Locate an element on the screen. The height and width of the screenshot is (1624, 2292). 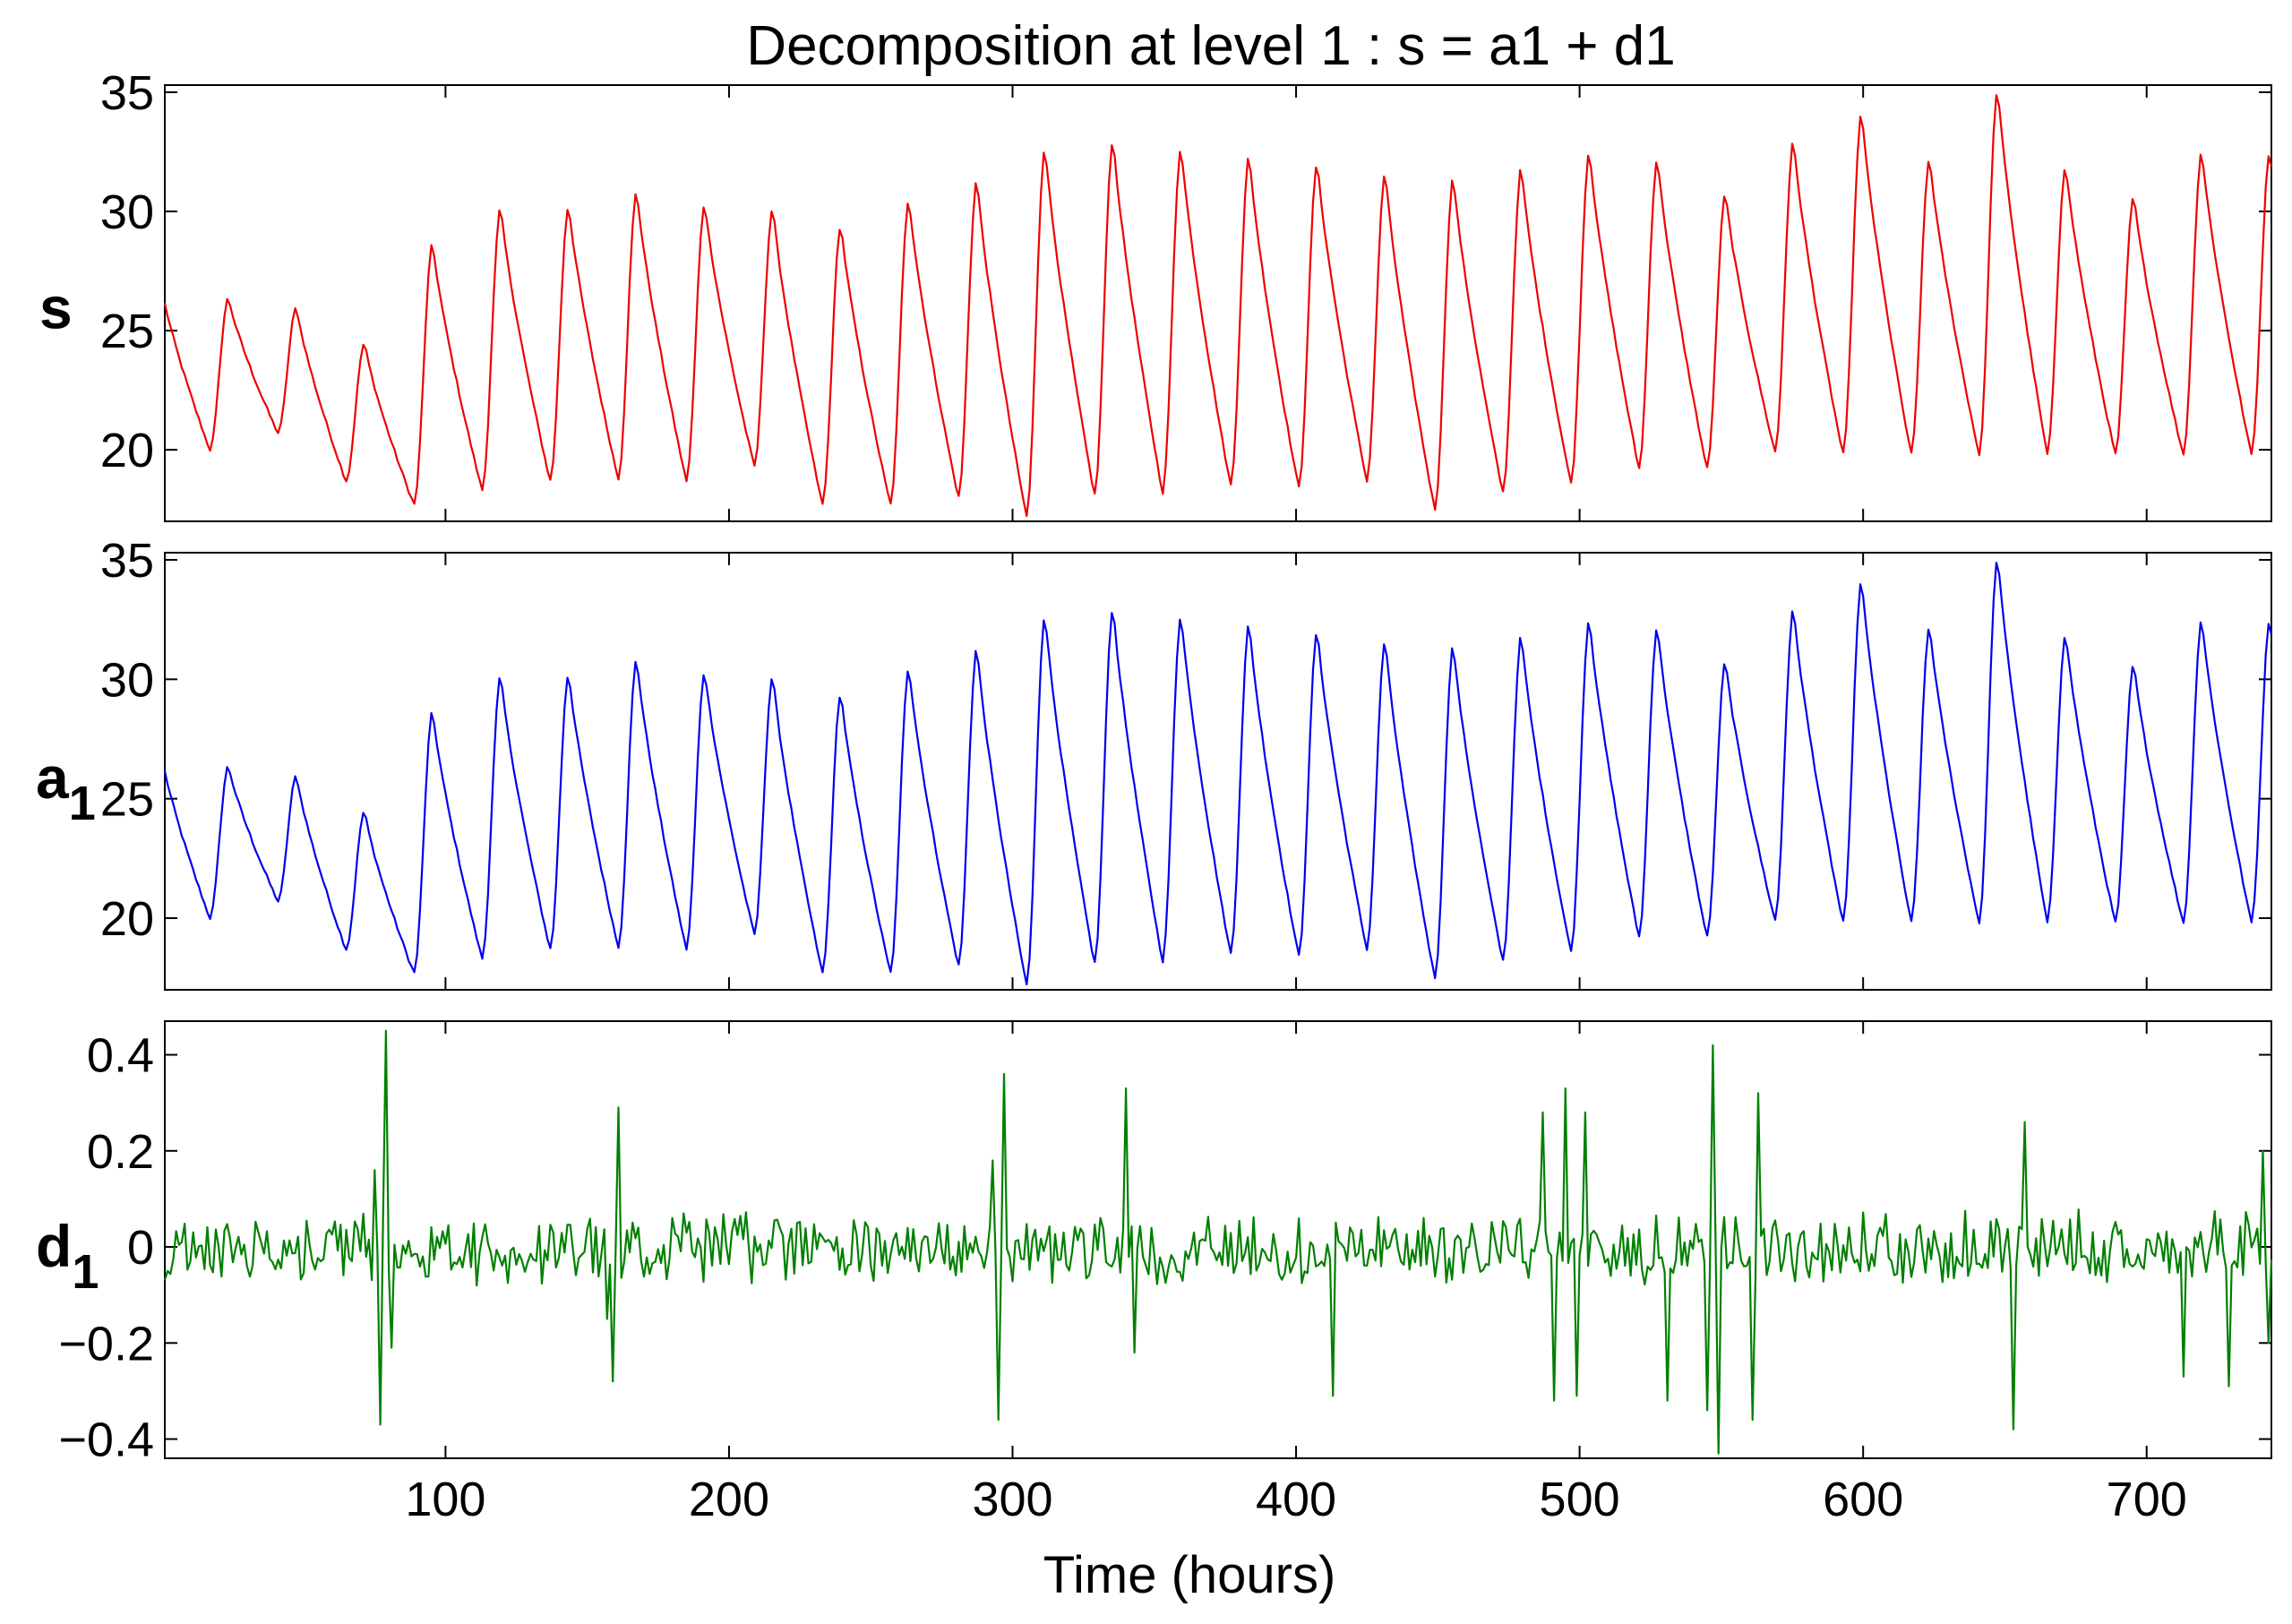
y-tick-label-d1-2: 0 is located at coordinates (140, 1248).